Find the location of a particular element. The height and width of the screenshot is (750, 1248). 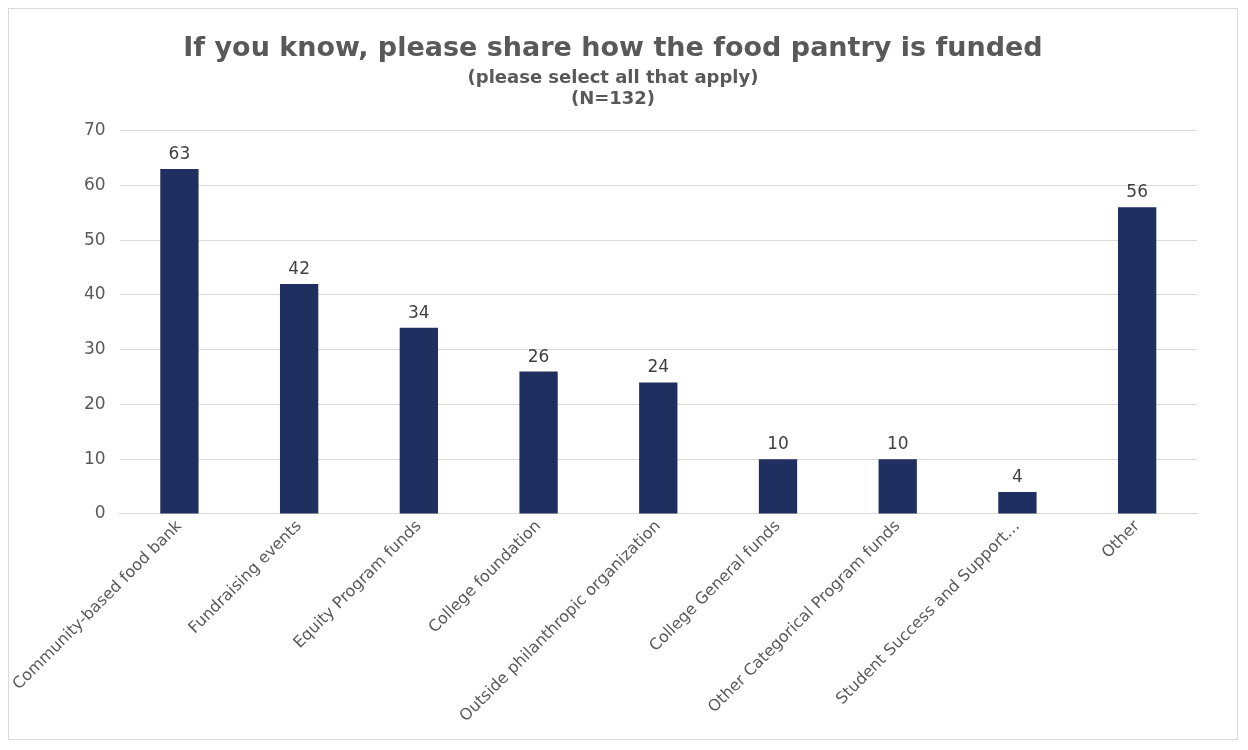

data-label: 63 is located at coordinates (179, 152).